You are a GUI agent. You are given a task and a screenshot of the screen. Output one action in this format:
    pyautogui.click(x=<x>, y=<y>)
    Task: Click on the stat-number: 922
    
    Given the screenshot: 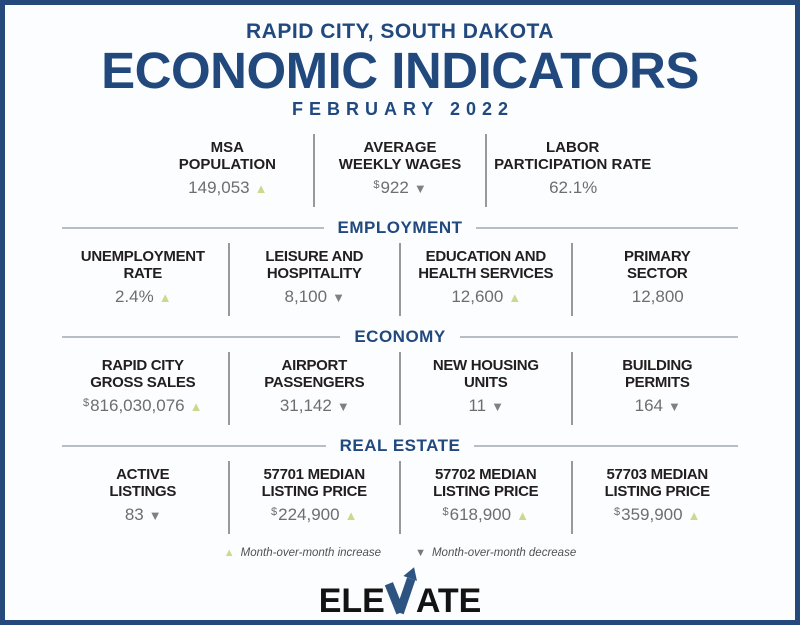 What is the action you would take?
    pyautogui.click(x=394, y=187)
    